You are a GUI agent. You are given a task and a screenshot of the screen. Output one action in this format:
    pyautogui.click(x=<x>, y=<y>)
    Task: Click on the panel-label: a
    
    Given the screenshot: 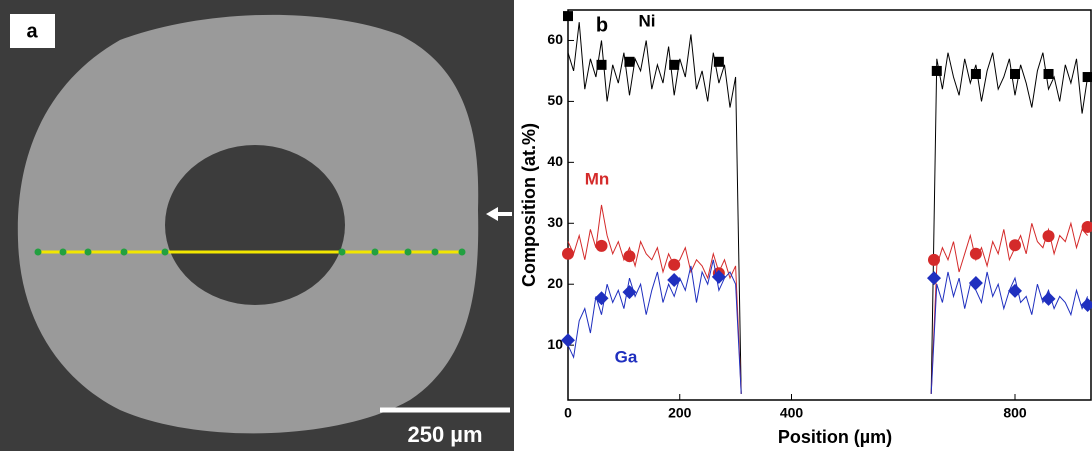 What is the action you would take?
    pyautogui.click(x=32, y=31)
    